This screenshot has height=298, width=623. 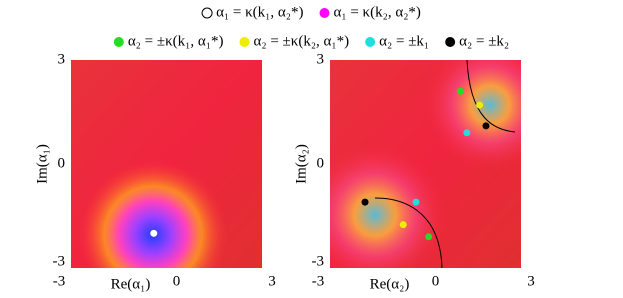 I want to click on legend-label: α₂ = ±κ(k₁, α₁*), so click(x=176, y=41).